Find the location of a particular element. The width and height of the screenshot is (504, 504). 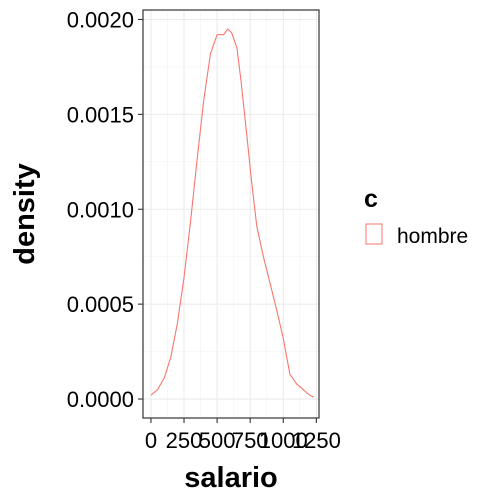

x-axis-title: salario is located at coordinates (231, 478).